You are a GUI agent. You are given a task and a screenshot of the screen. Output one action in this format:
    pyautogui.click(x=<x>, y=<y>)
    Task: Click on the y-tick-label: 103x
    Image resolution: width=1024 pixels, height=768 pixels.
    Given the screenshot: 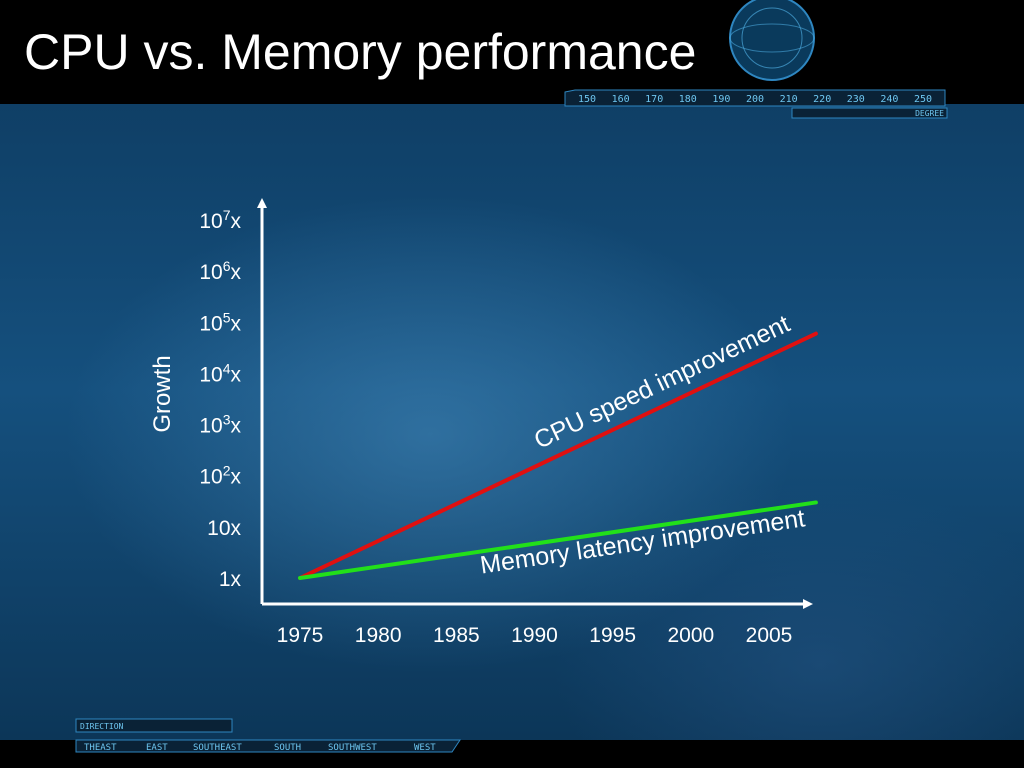 What is the action you would take?
    pyautogui.click(x=220, y=425)
    